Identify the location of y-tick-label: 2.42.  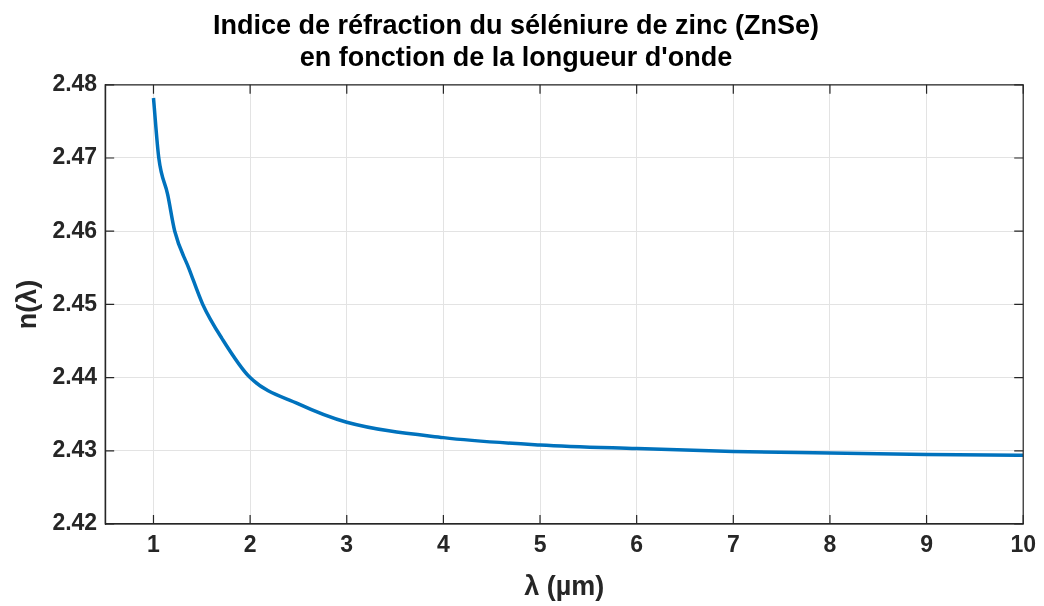
(75, 522).